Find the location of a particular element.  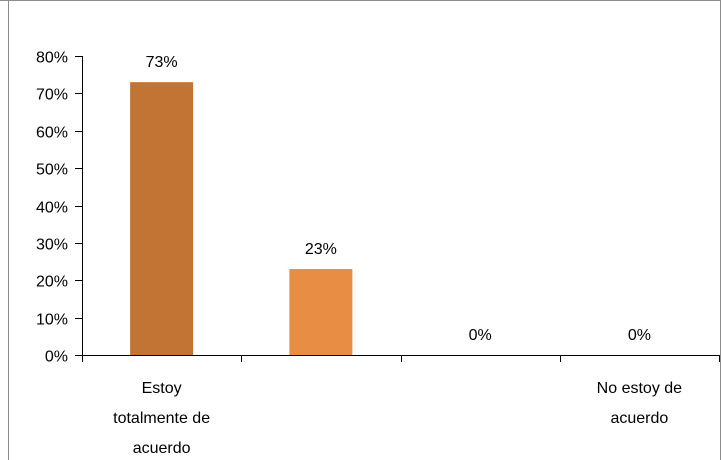

x-category-label: No estoy de is located at coordinates (639, 388).